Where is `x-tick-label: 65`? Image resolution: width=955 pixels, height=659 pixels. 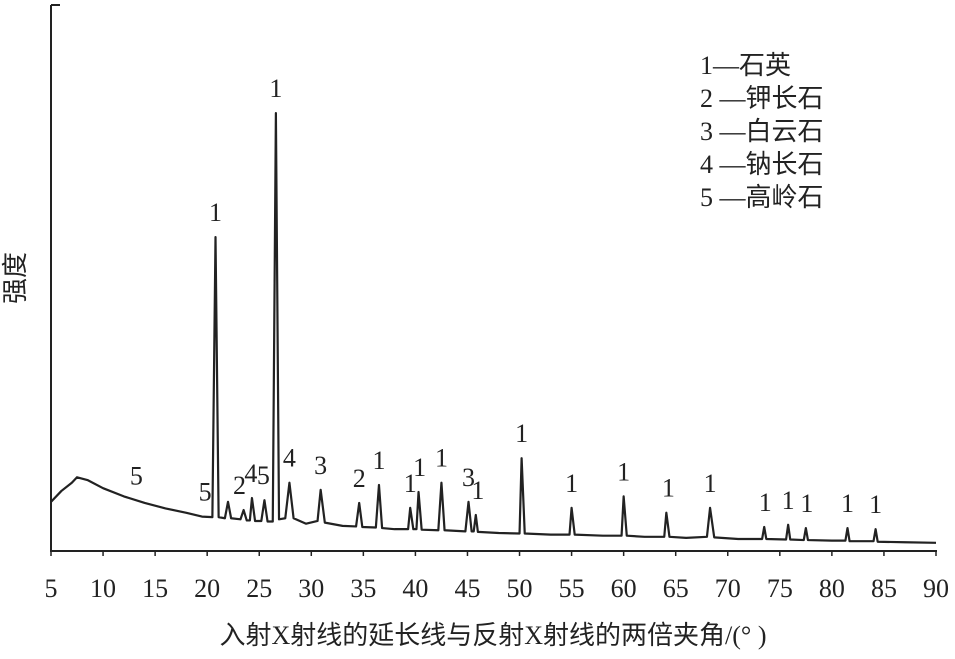
x-tick-label: 65 is located at coordinates (676, 588).